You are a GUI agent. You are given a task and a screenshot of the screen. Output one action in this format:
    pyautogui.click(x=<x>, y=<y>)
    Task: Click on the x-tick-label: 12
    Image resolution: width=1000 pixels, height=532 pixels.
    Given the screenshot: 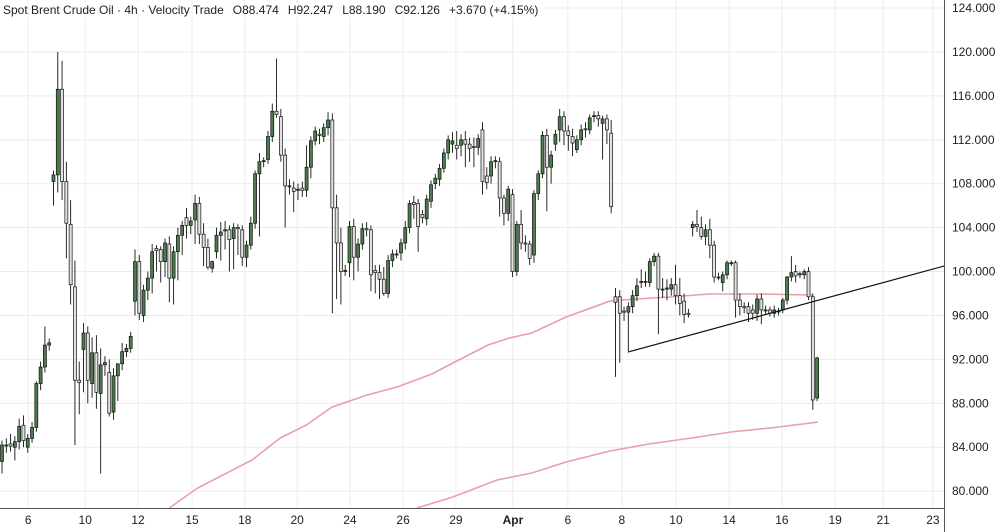 What is the action you would take?
    pyautogui.click(x=138, y=520)
    